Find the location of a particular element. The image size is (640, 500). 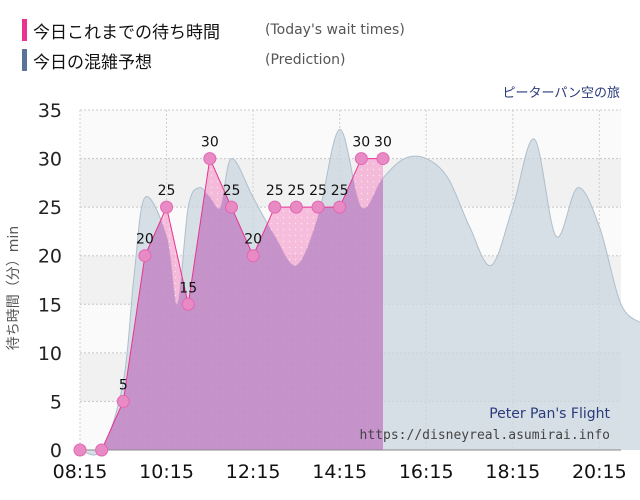

y-tick-label: 25 is located at coordinates (50, 208).